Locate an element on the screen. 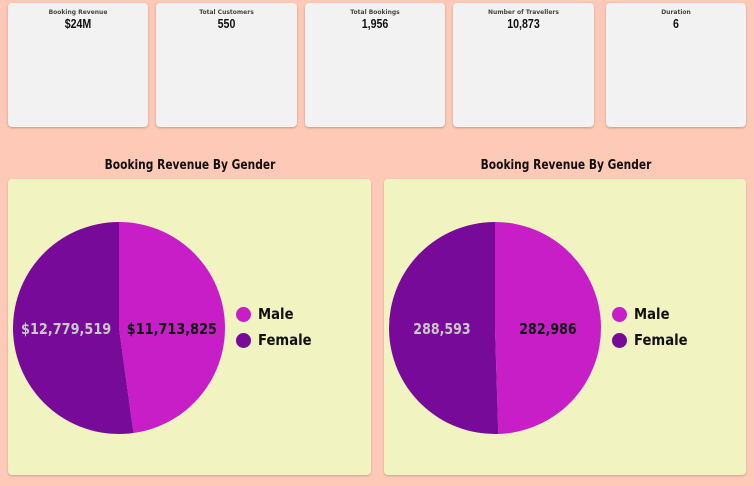 The image size is (754, 486). data-label-male: 282,986 is located at coordinates (547, 329).